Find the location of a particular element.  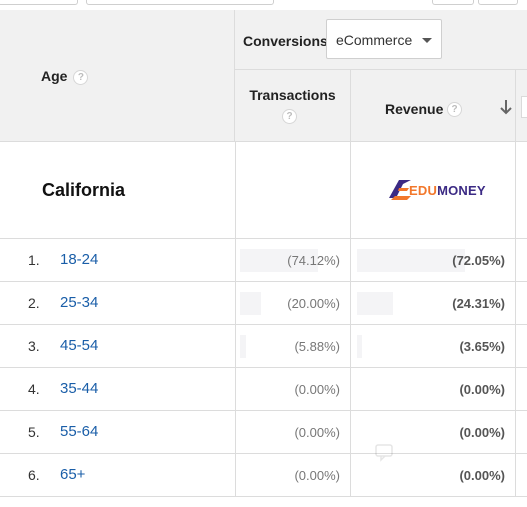

transactions-cell: (74.12%) is located at coordinates (293, 260).